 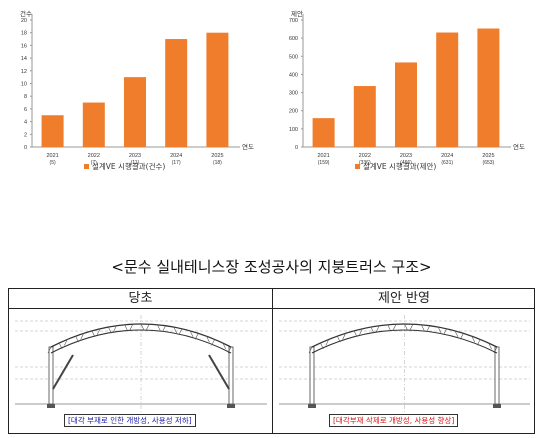 I want to click on y-tick-label: 2, so click(x=25, y=135).